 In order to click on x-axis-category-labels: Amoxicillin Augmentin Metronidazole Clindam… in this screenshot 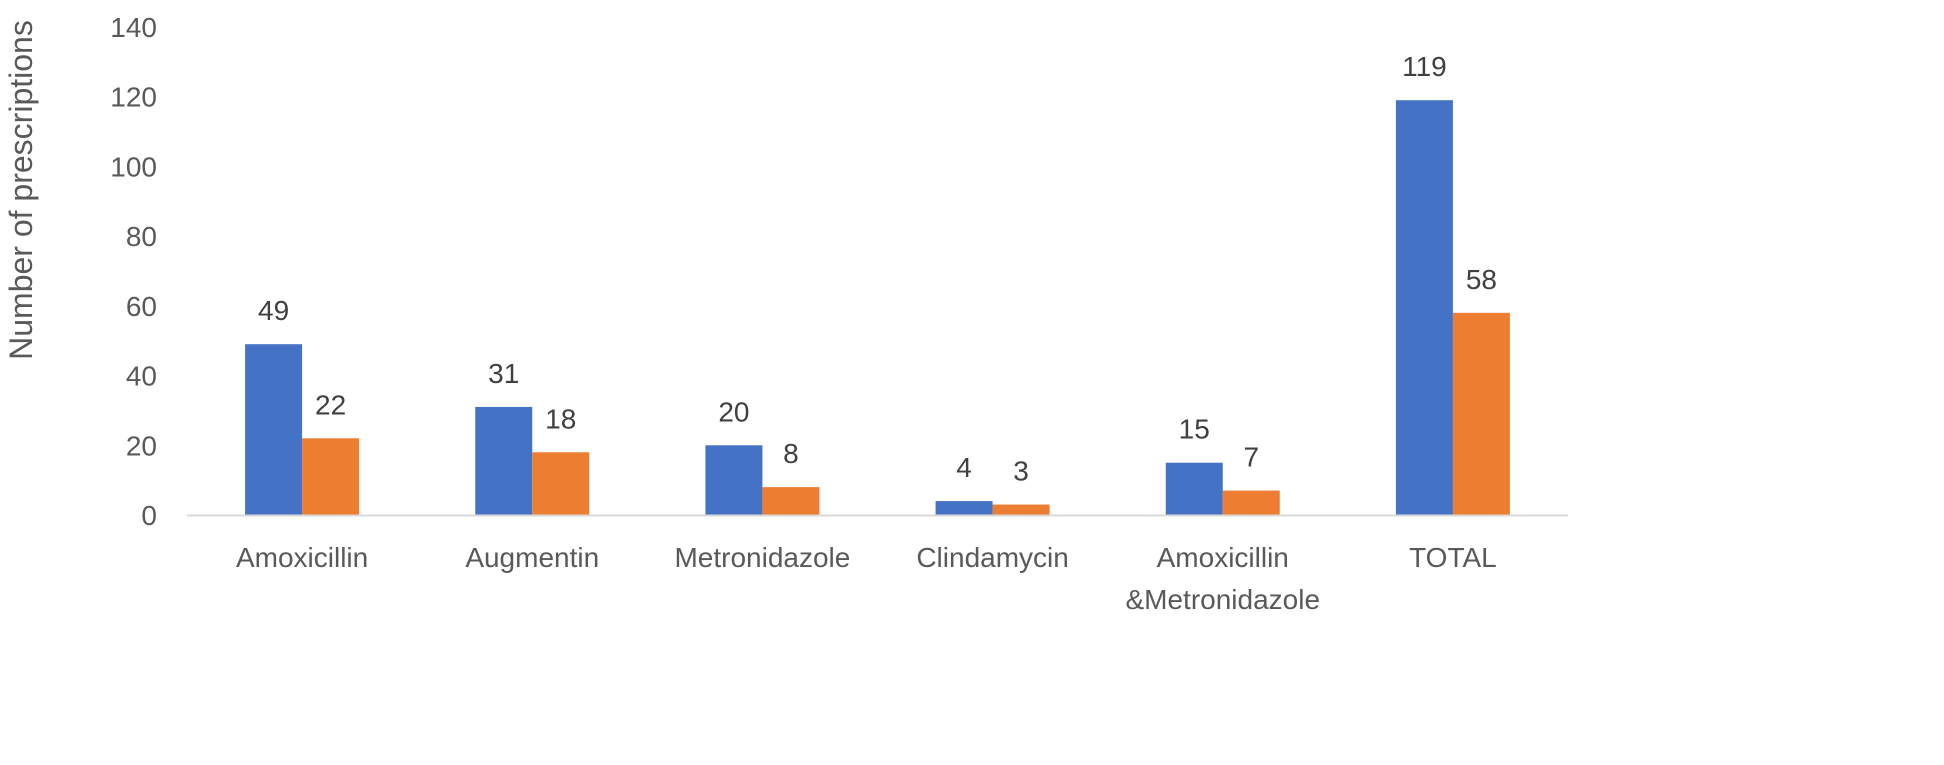, I will do `click(866, 578)`.